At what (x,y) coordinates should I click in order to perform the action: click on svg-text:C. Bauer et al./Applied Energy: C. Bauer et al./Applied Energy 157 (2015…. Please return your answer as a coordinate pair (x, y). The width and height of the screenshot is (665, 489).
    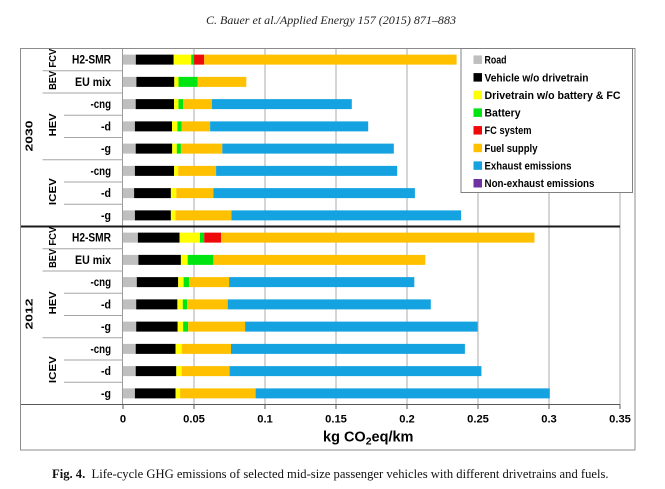
    Looking at the image, I should click on (331, 20).